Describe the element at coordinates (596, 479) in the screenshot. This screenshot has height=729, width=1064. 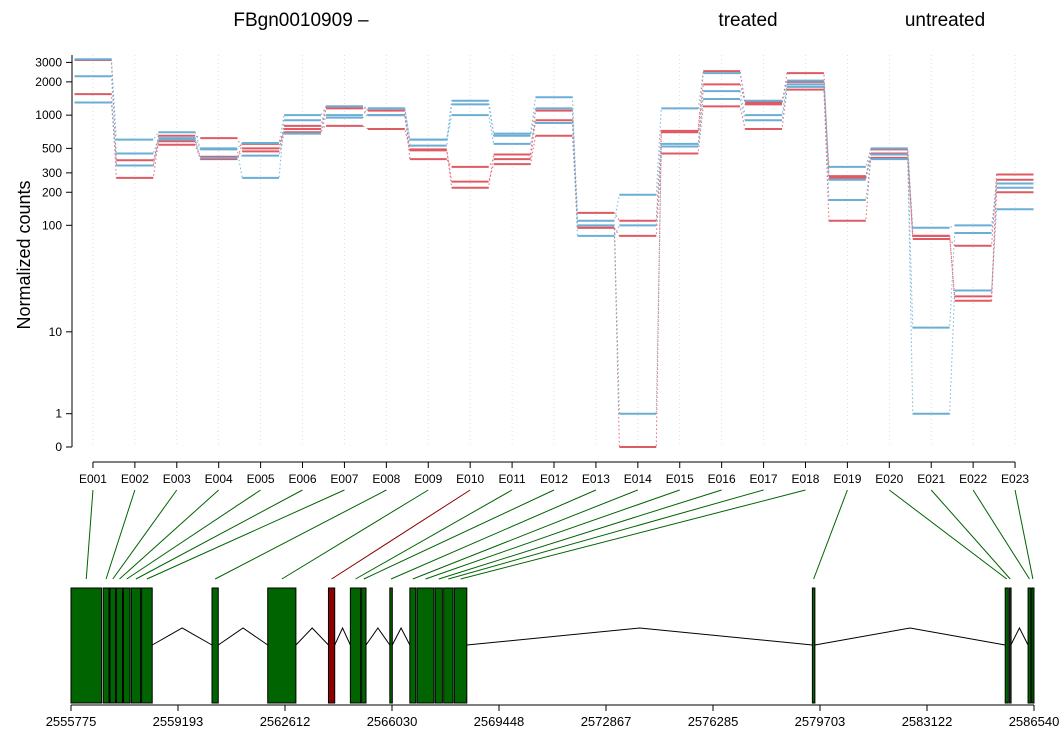
I see `x-tick-label: E013` at that location.